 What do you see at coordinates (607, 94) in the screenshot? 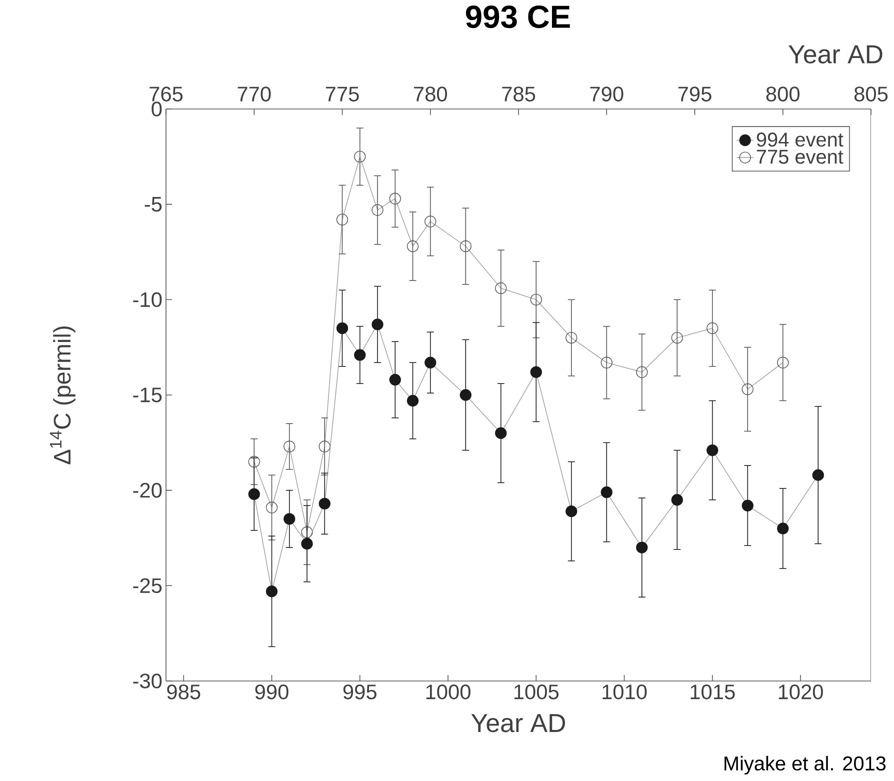
I see `x2-tick-label: 790` at bounding box center [607, 94].